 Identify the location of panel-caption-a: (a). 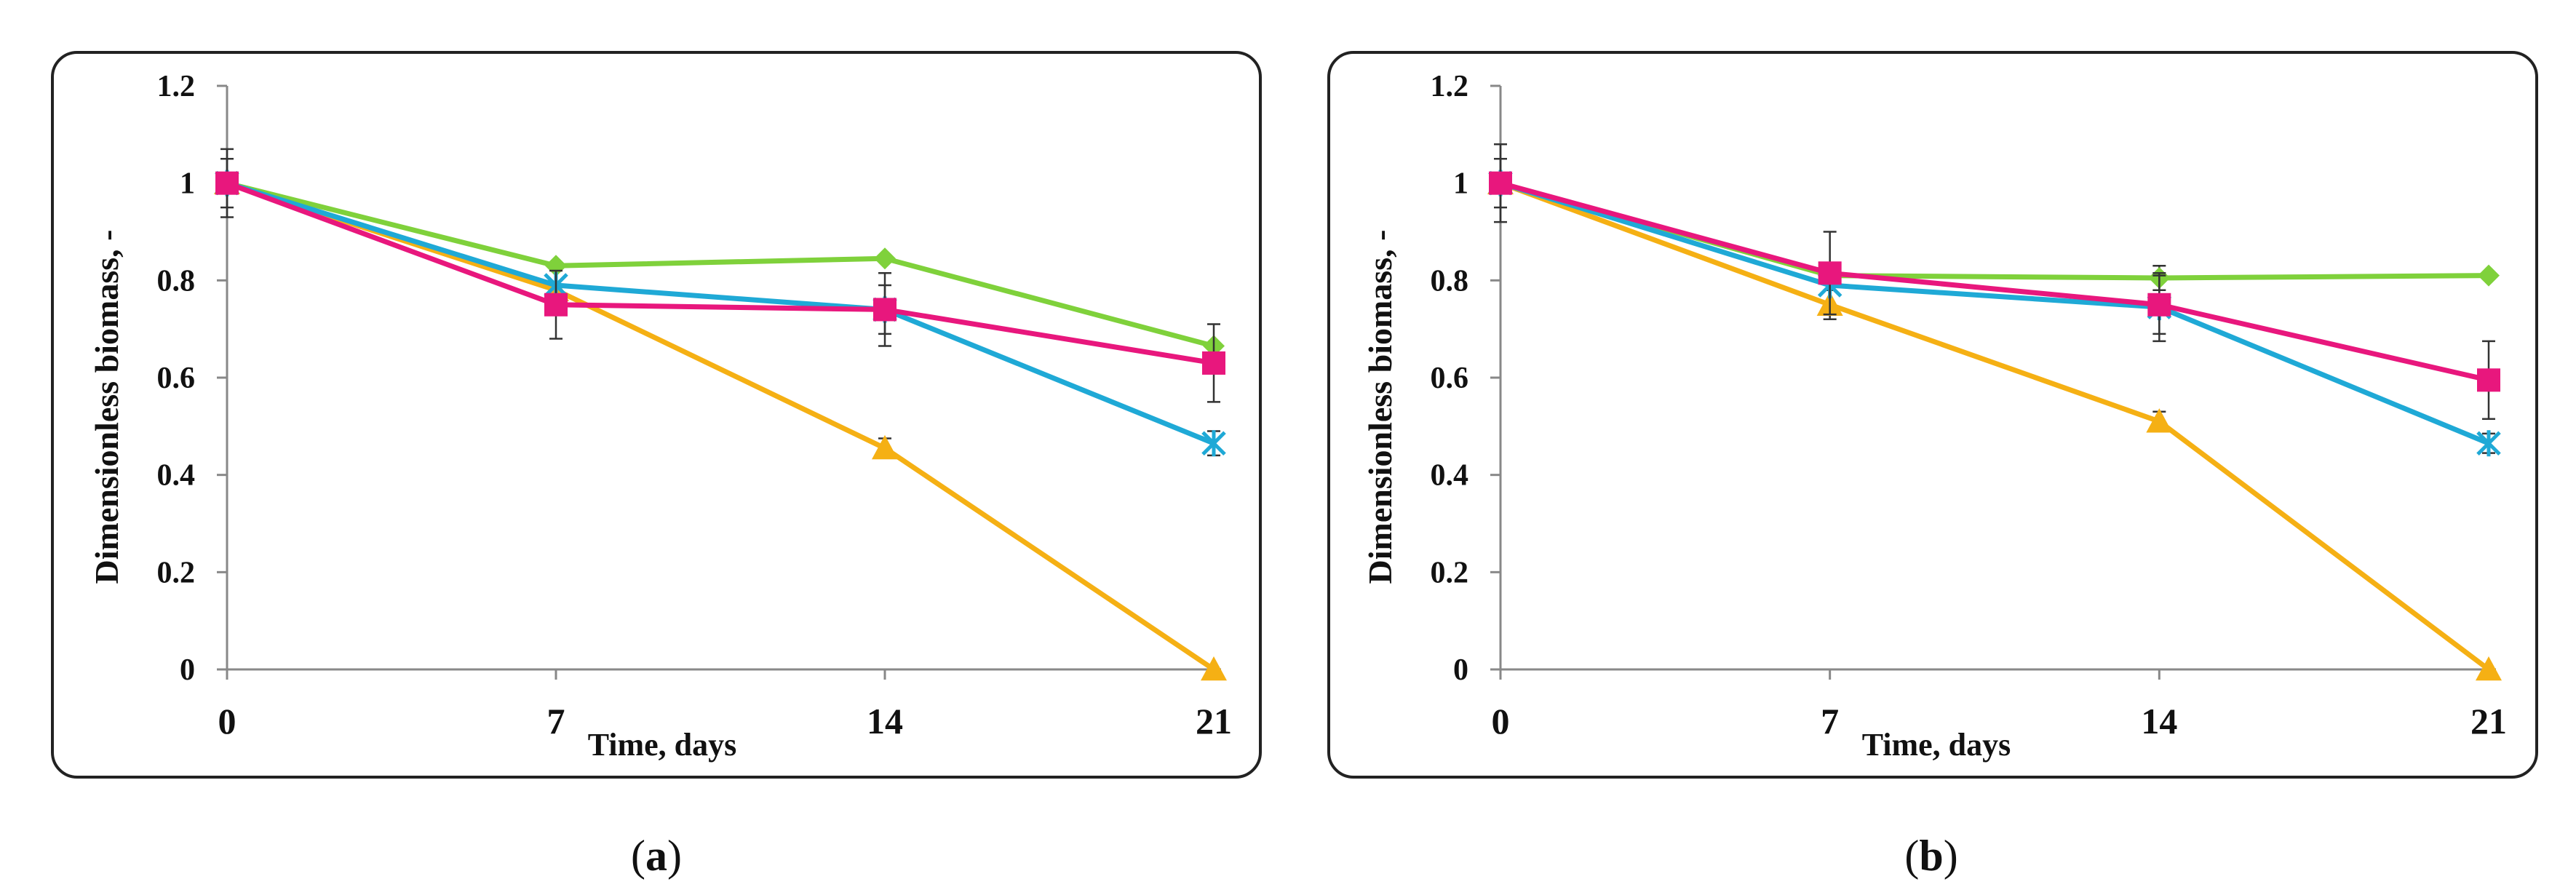
(656, 856).